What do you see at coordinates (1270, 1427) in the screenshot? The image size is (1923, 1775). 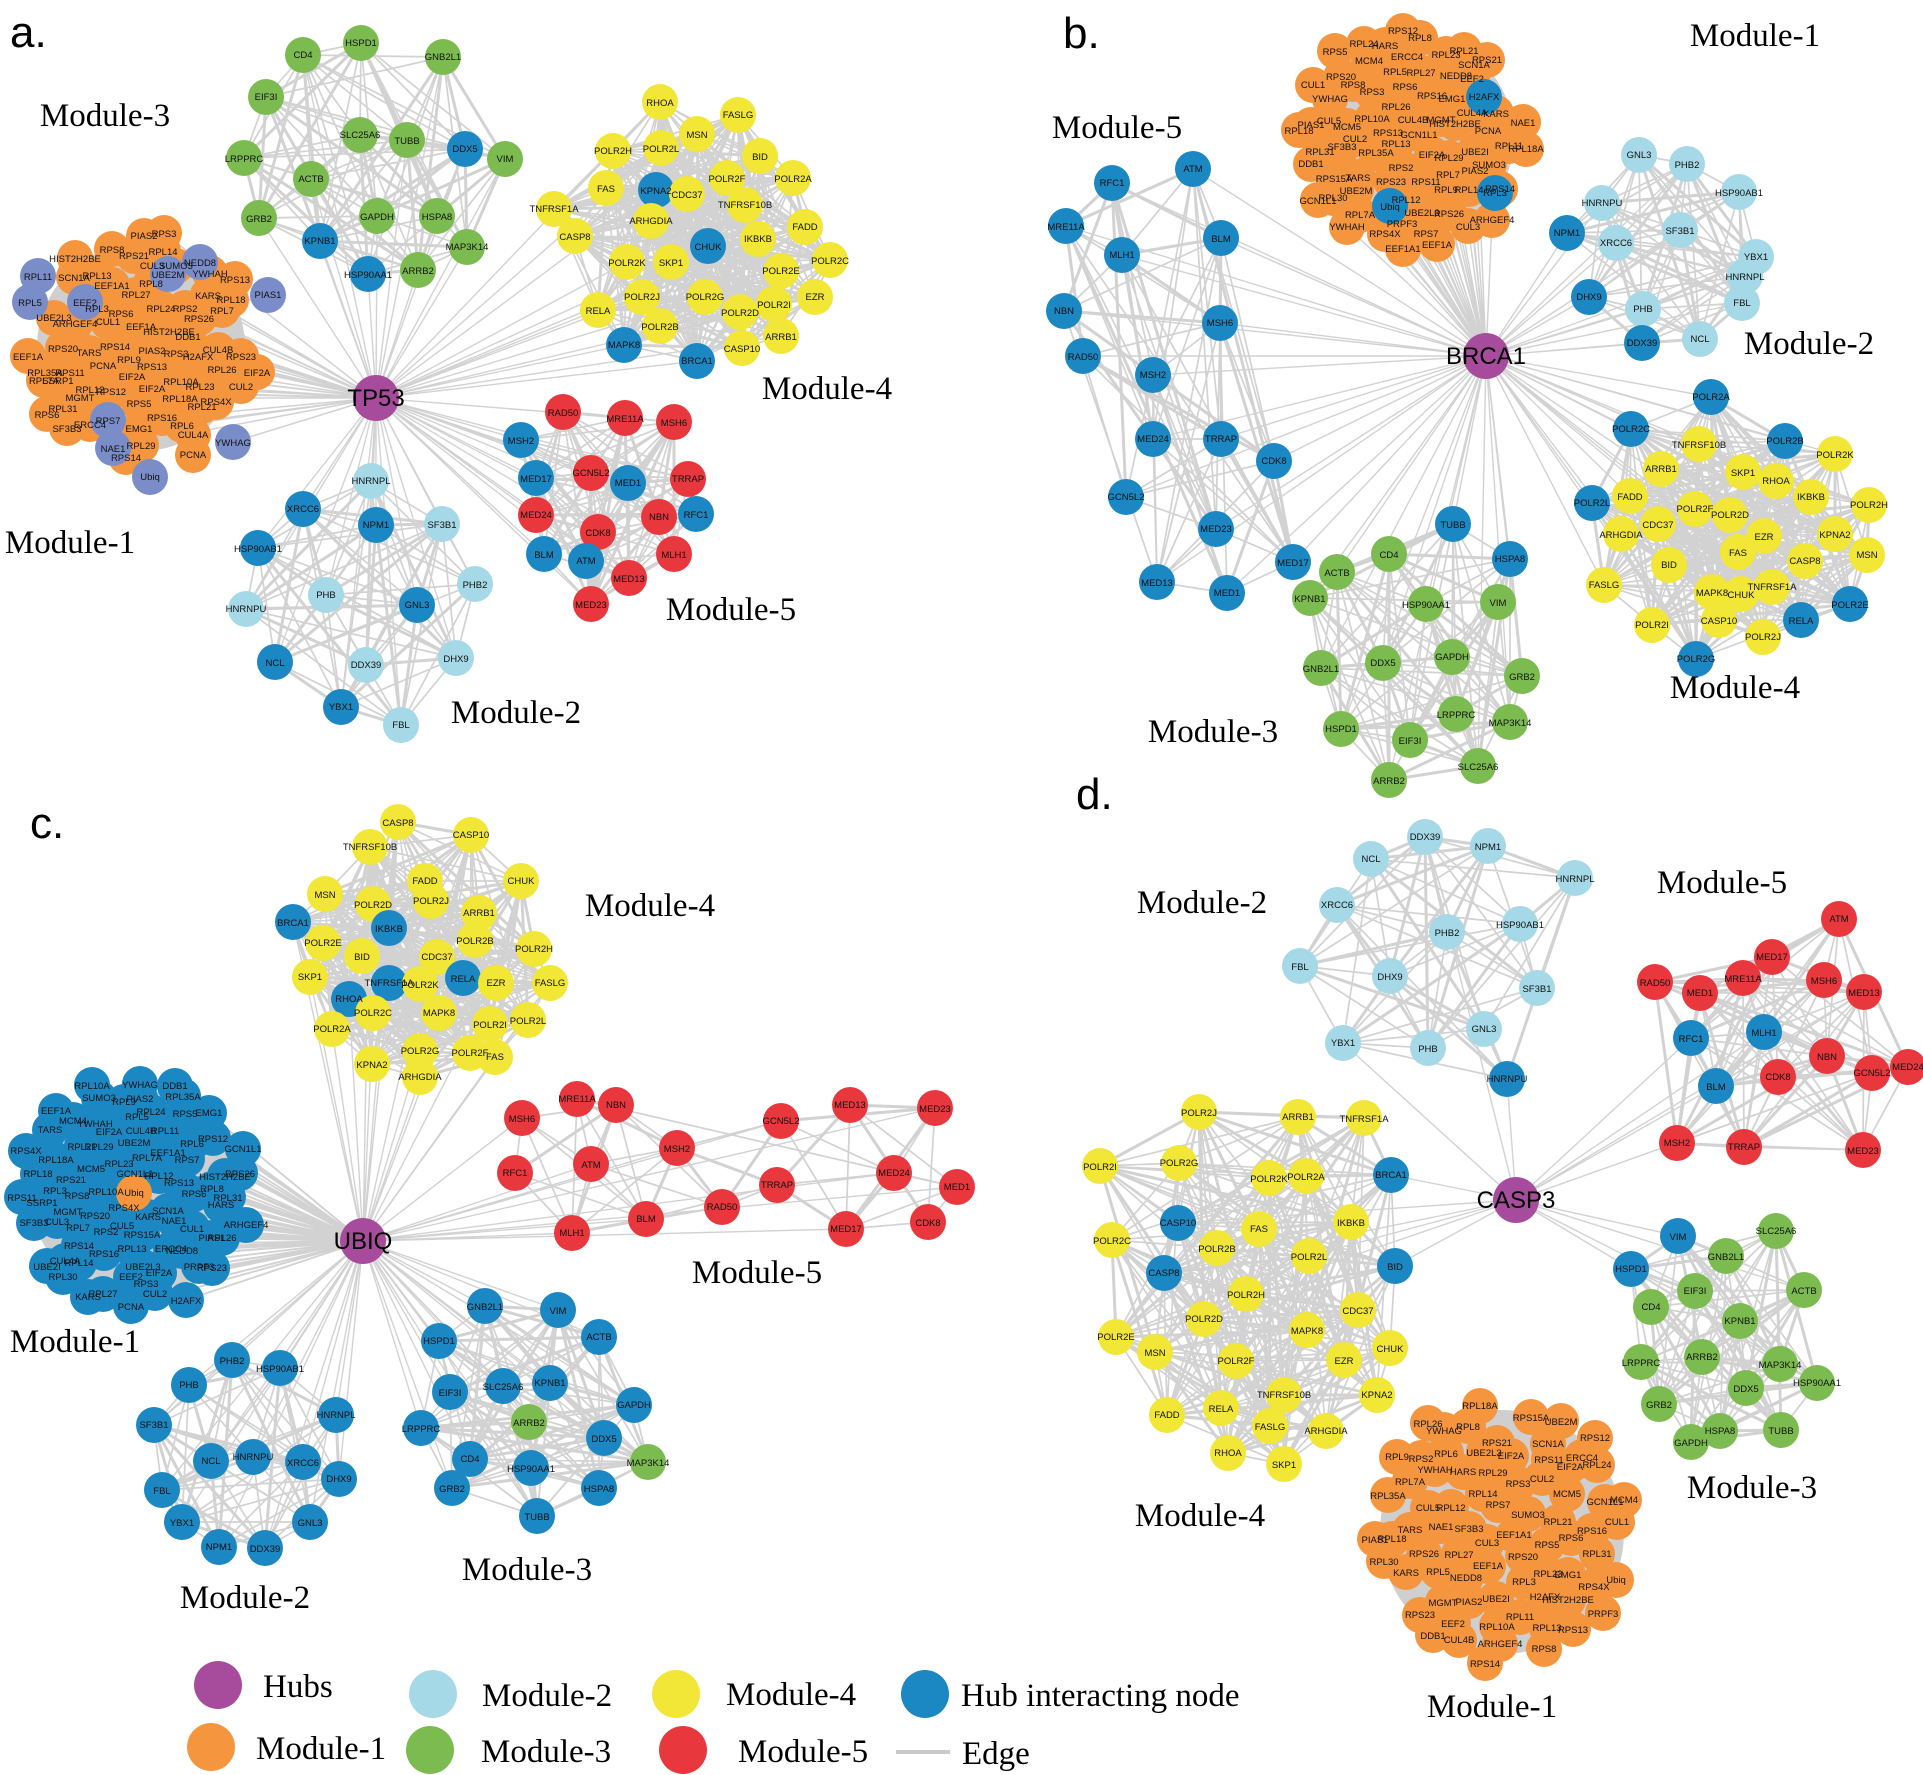 I see `svg-text: FASLG` at bounding box center [1270, 1427].